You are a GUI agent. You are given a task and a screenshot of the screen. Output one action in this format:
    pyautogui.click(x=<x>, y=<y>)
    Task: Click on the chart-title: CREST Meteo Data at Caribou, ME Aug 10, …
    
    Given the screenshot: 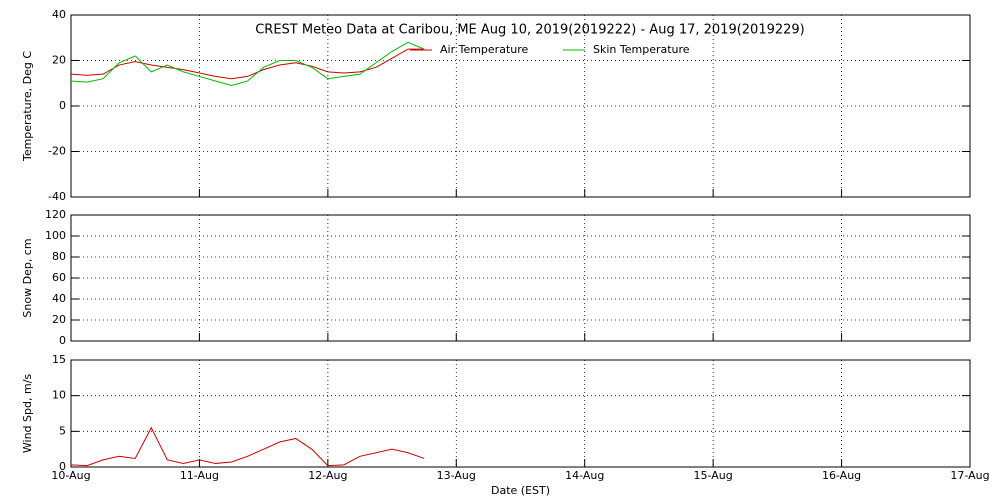 What is the action you would take?
    pyautogui.click(x=530, y=30)
    